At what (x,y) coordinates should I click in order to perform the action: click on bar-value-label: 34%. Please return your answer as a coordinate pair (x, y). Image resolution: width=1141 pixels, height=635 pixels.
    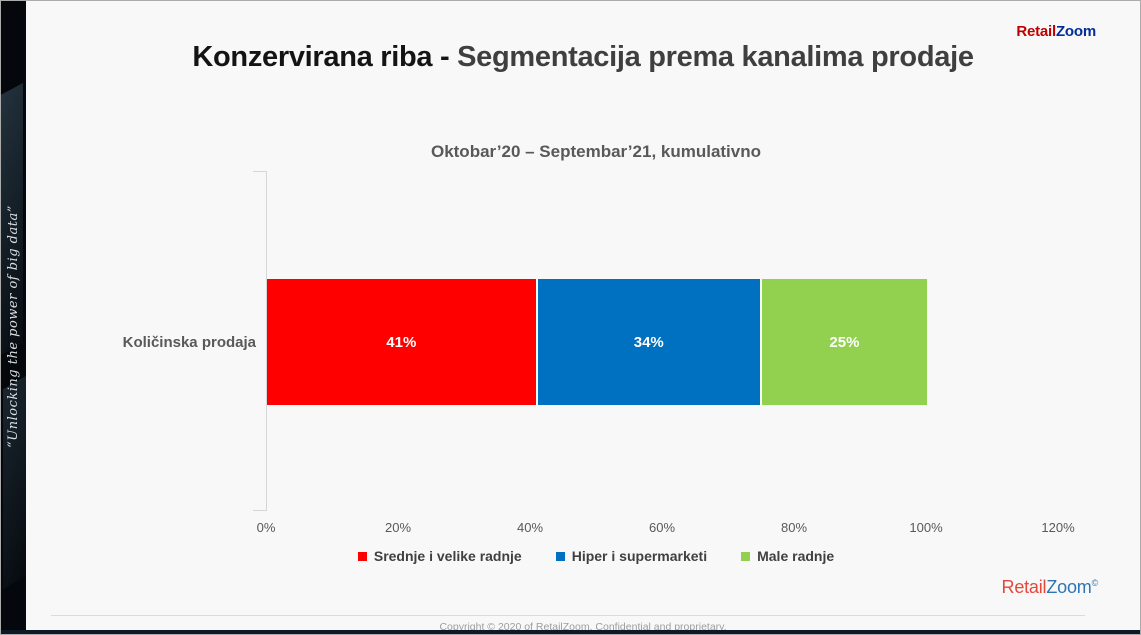
    Looking at the image, I should click on (648, 342).